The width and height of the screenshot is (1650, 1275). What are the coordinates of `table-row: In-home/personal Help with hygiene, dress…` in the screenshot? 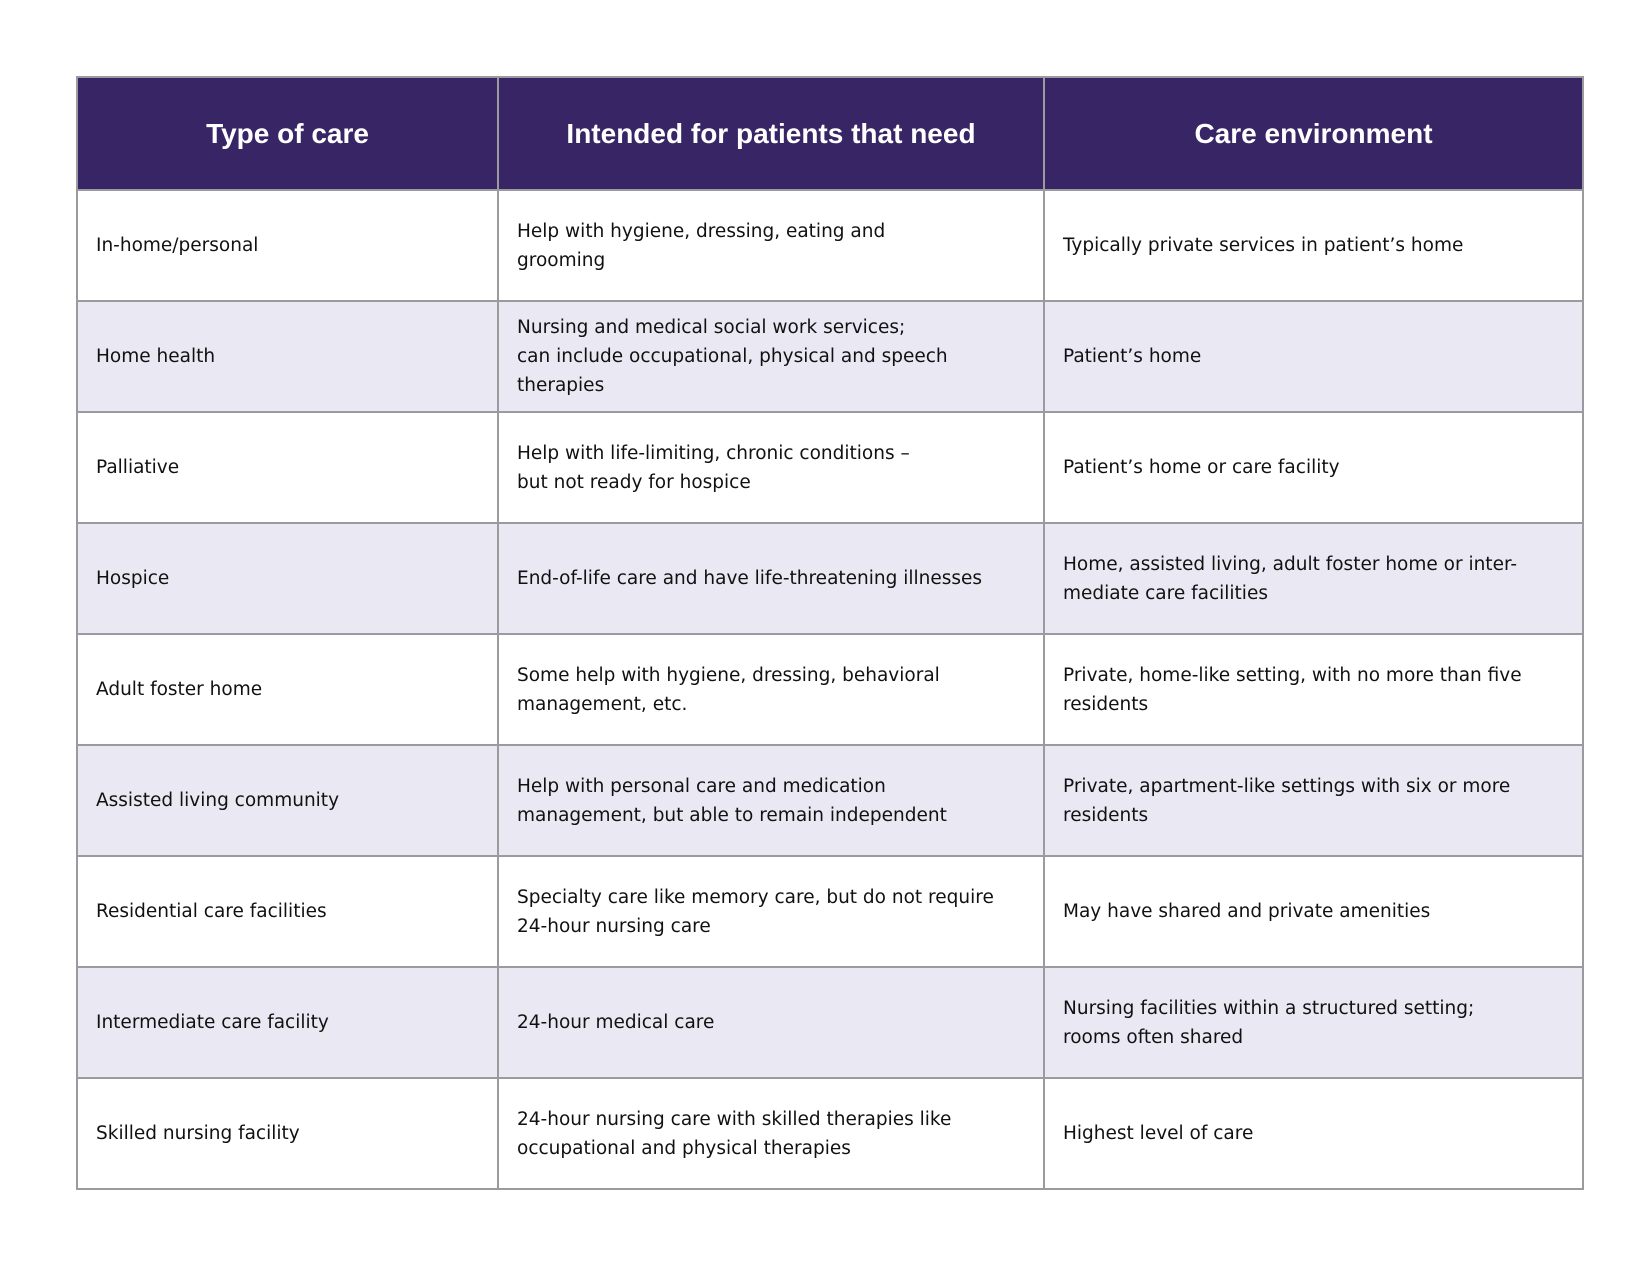 It's located at (830, 245).